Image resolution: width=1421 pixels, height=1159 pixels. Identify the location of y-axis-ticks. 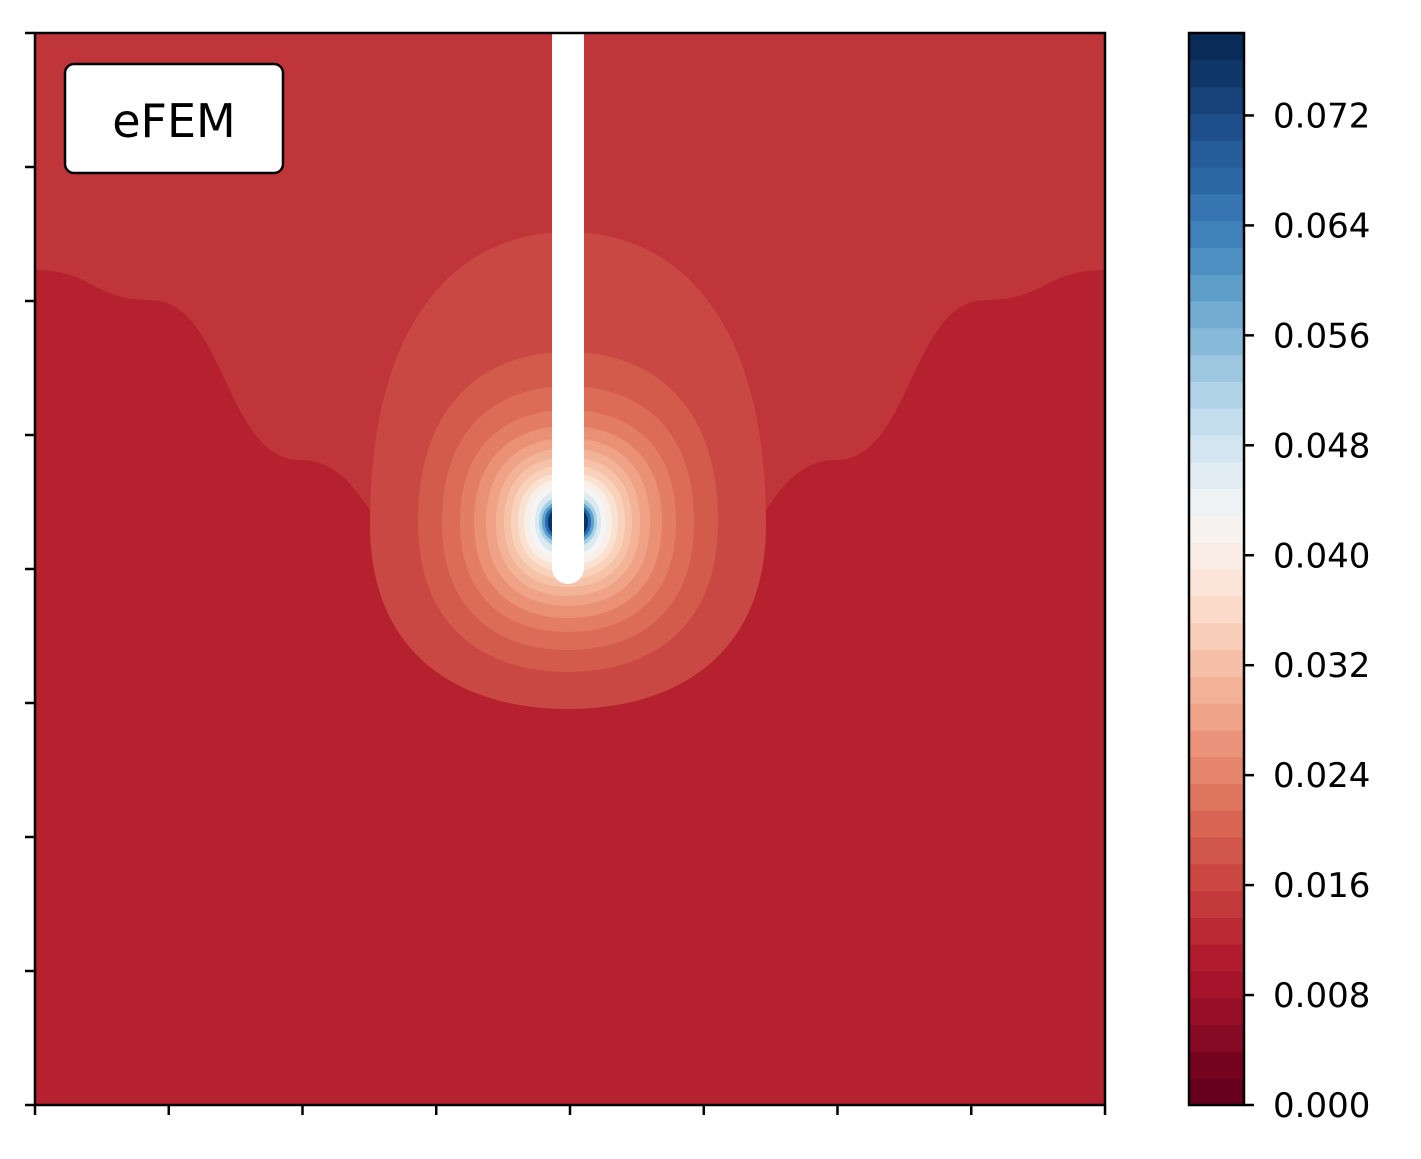
(30, 569).